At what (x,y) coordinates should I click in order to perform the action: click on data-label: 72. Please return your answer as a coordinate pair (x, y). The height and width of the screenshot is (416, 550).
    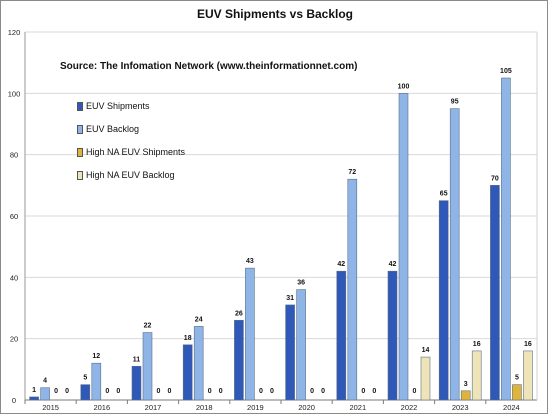
    Looking at the image, I should click on (352, 172).